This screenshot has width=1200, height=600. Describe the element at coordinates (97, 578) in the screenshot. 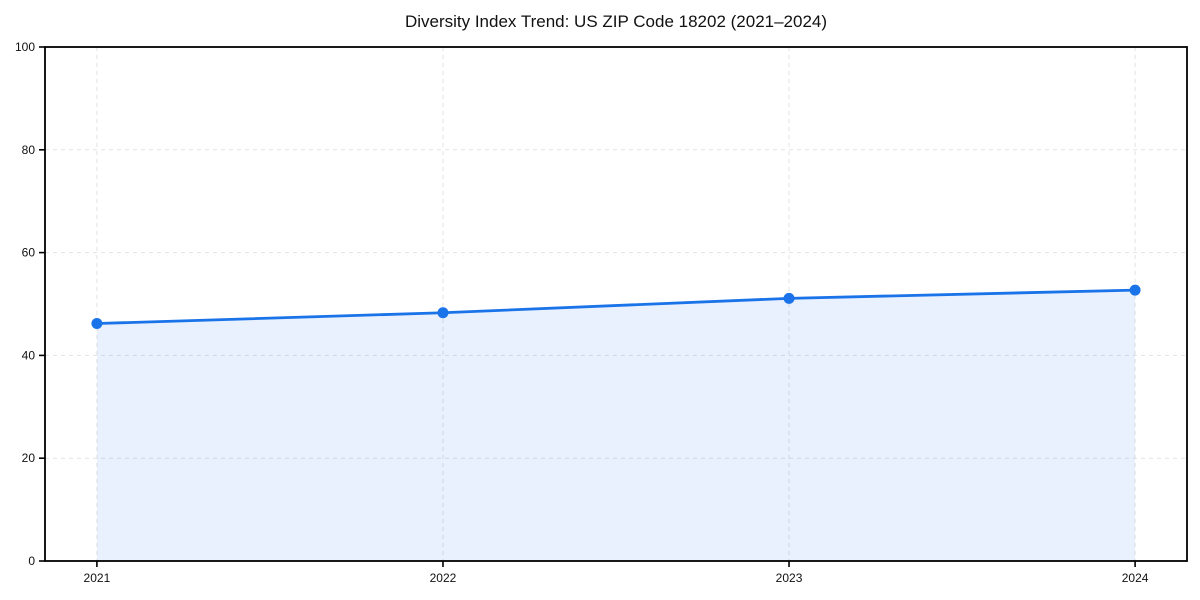

I see `x-tick-label: 2021` at that location.